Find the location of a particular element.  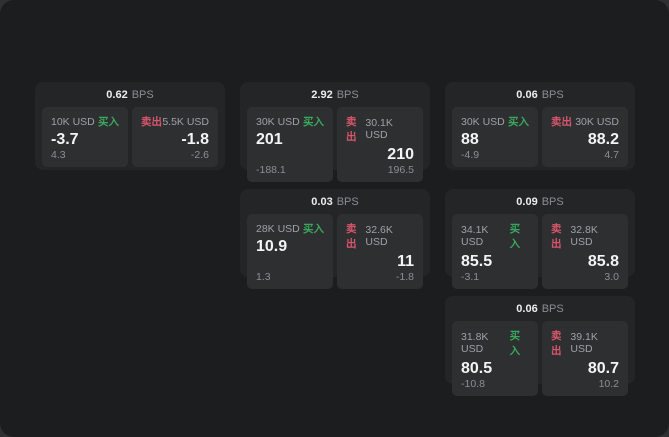

sell-delta: -1.8 is located at coordinates (404, 277).